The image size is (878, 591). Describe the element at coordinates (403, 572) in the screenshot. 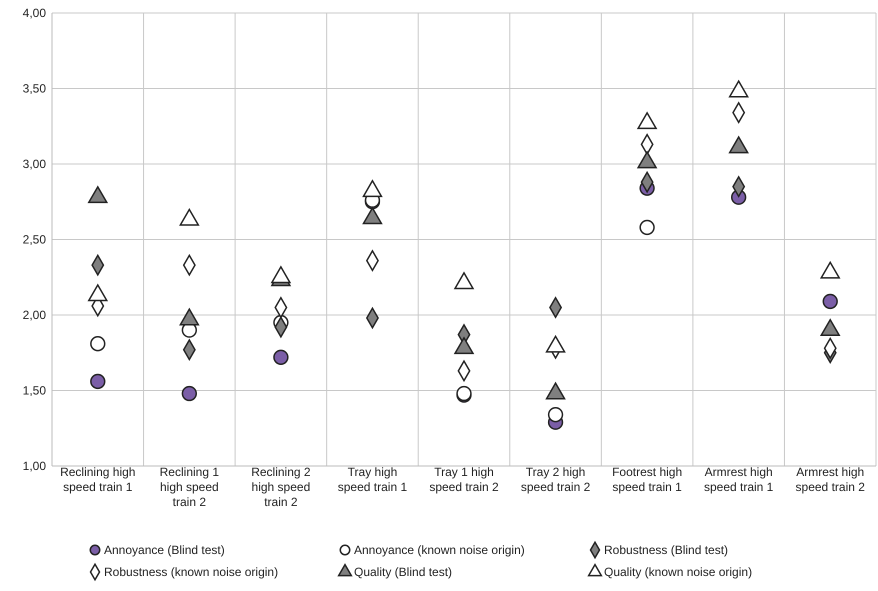

I see `legend-label: Quality (Blind test)` at that location.